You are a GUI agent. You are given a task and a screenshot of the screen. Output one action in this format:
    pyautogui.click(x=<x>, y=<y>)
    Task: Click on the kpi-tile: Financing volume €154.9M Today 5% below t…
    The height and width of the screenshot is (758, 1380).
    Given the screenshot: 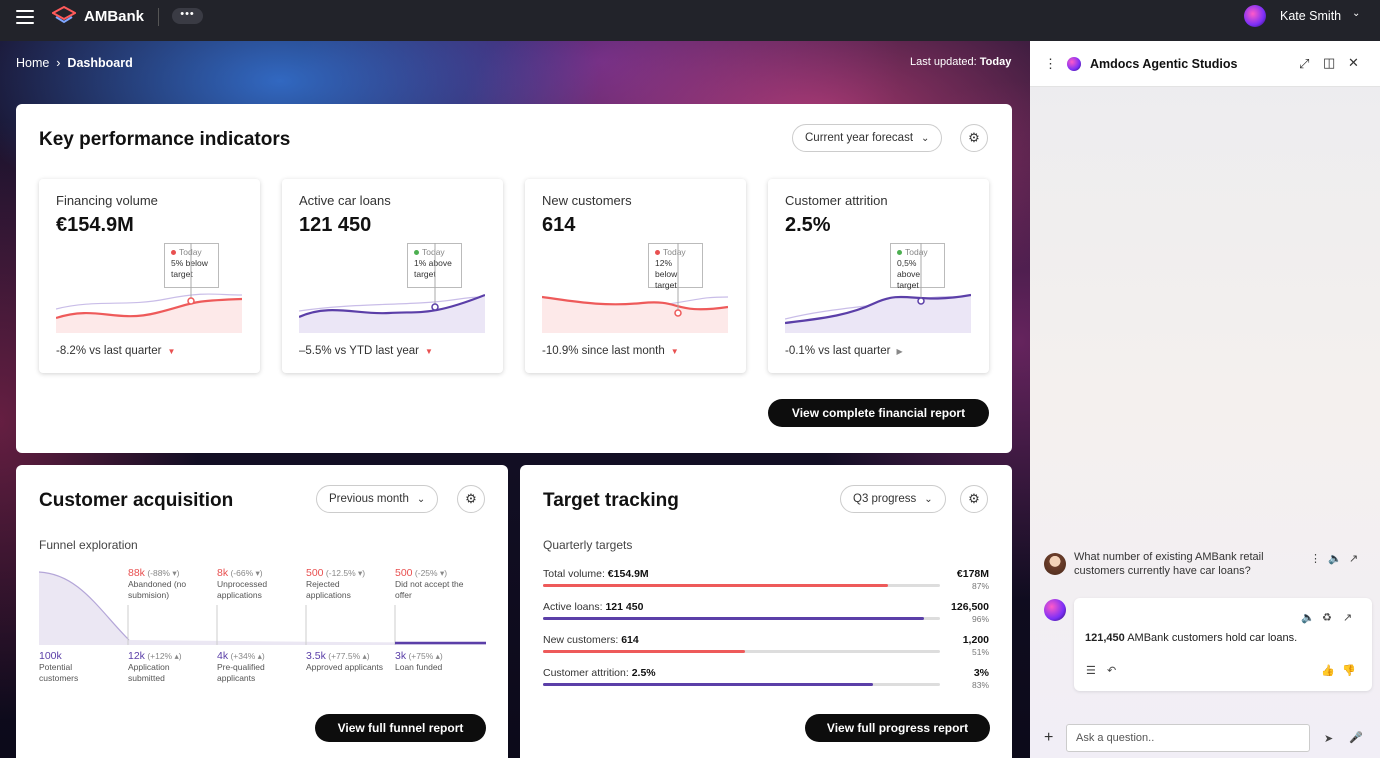 What is the action you would take?
    pyautogui.click(x=149, y=276)
    